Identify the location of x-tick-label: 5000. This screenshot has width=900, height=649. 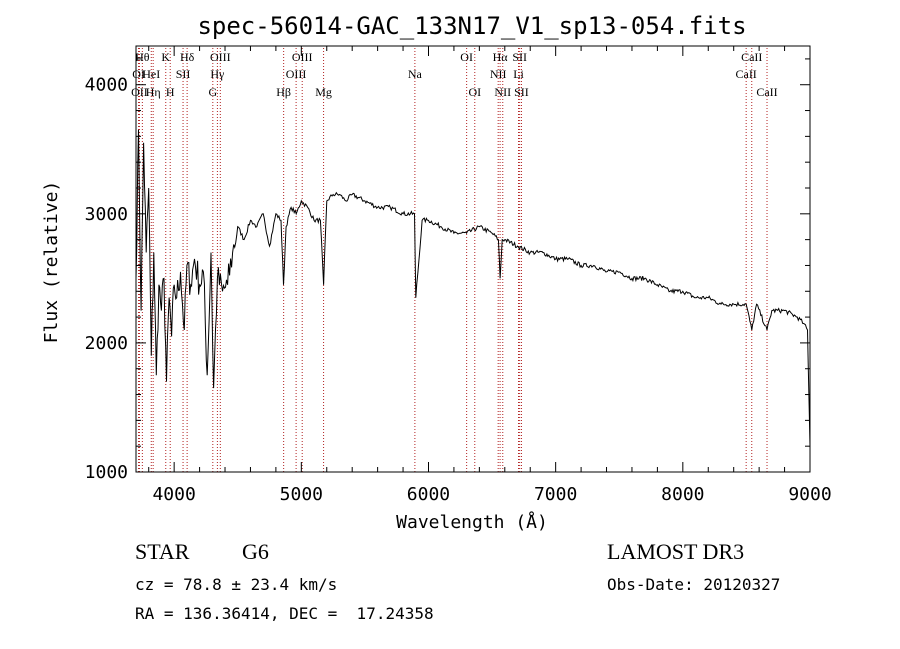
(301, 494).